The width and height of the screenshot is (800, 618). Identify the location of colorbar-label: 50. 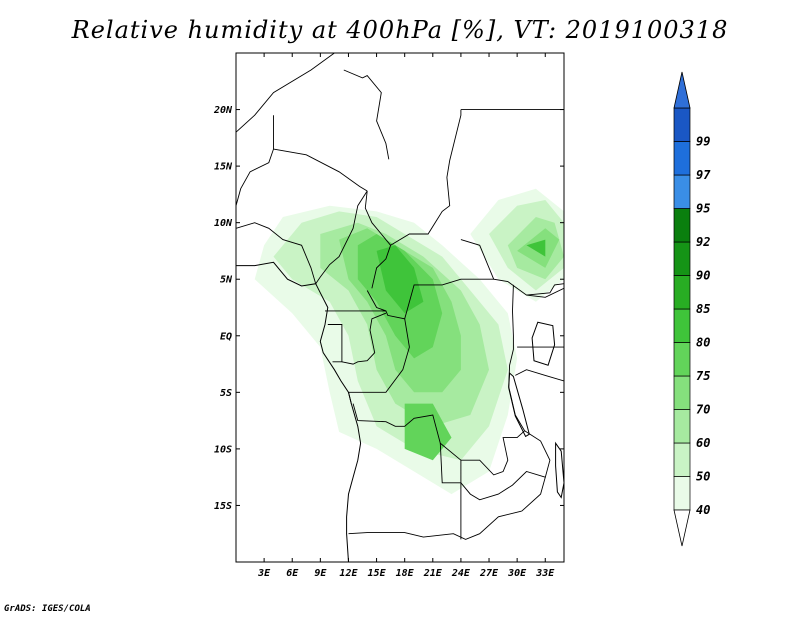
(703, 477).